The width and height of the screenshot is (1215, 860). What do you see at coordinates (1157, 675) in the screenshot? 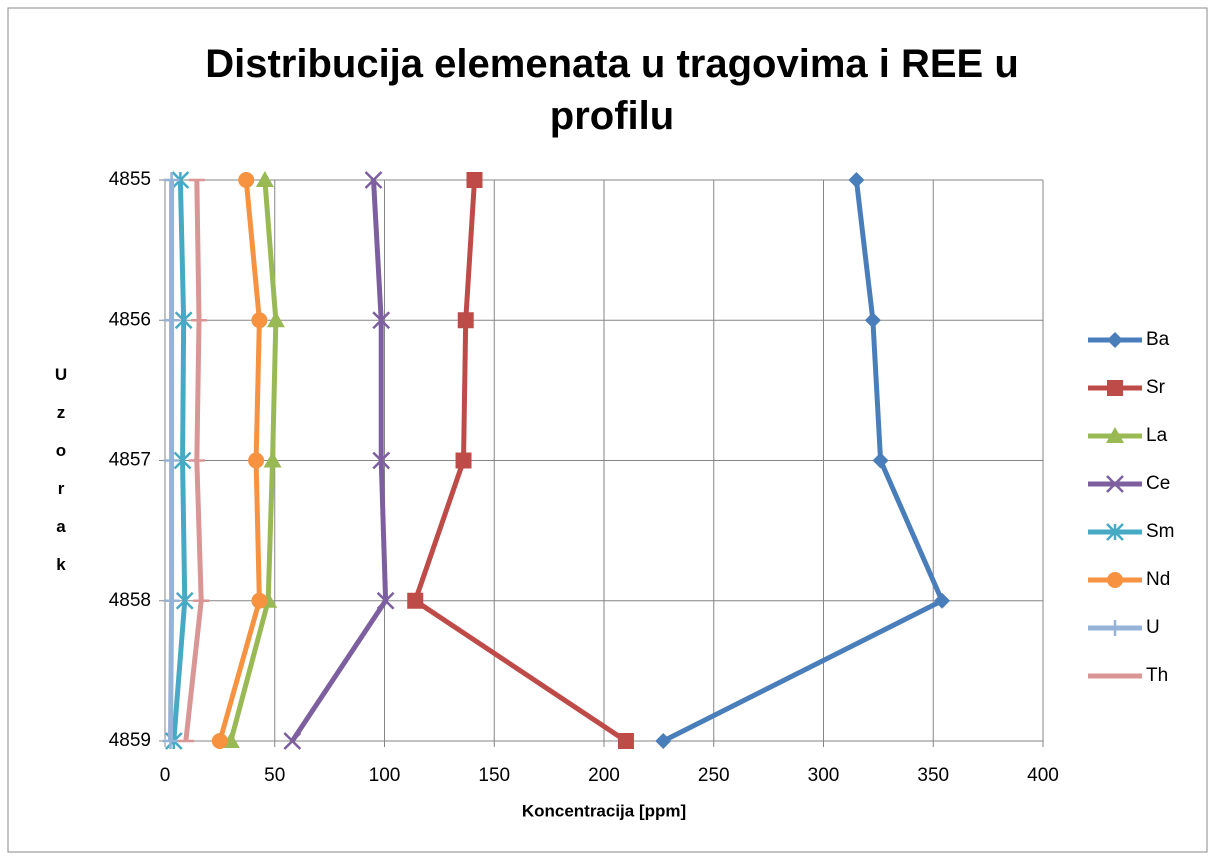
I see `legend-label: Th` at bounding box center [1157, 675].